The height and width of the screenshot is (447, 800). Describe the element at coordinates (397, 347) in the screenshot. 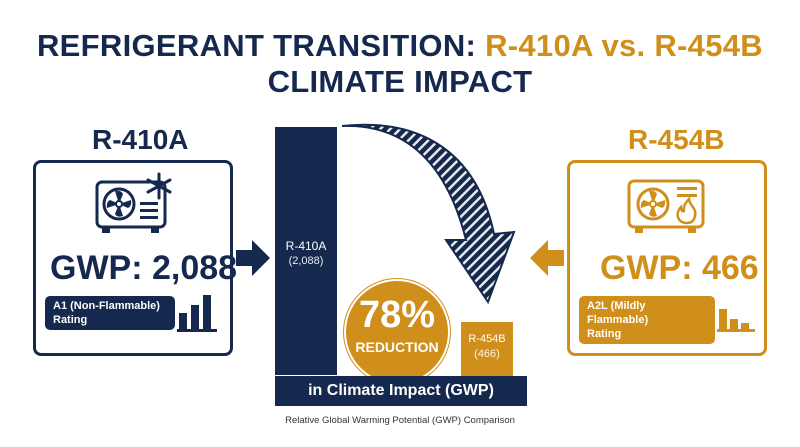

I see `reduction-label: REDUCTION` at that location.